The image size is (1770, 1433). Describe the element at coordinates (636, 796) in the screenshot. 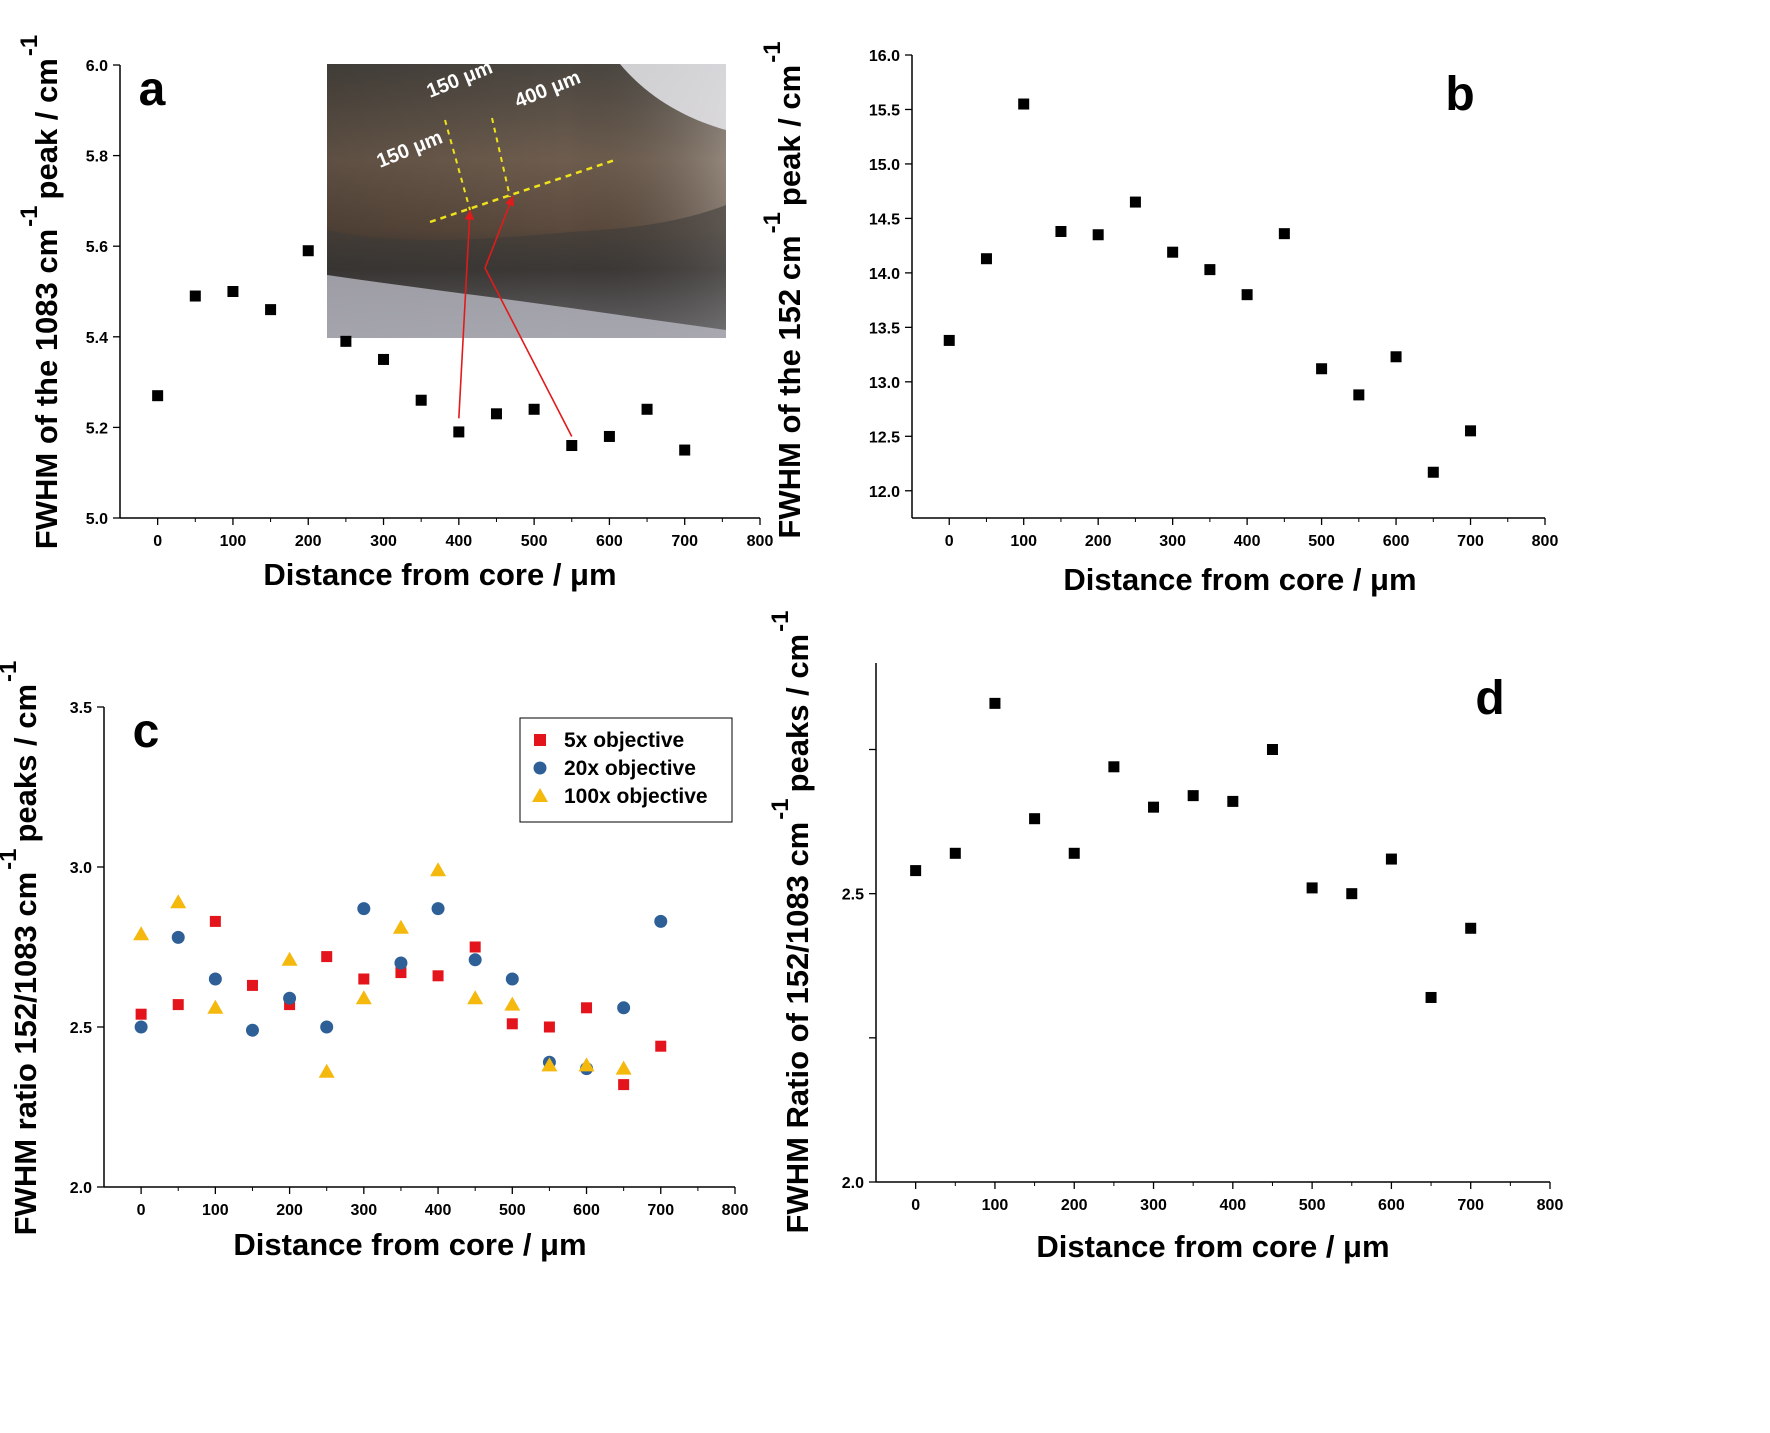

I see `legend-label: 100x objective` at that location.